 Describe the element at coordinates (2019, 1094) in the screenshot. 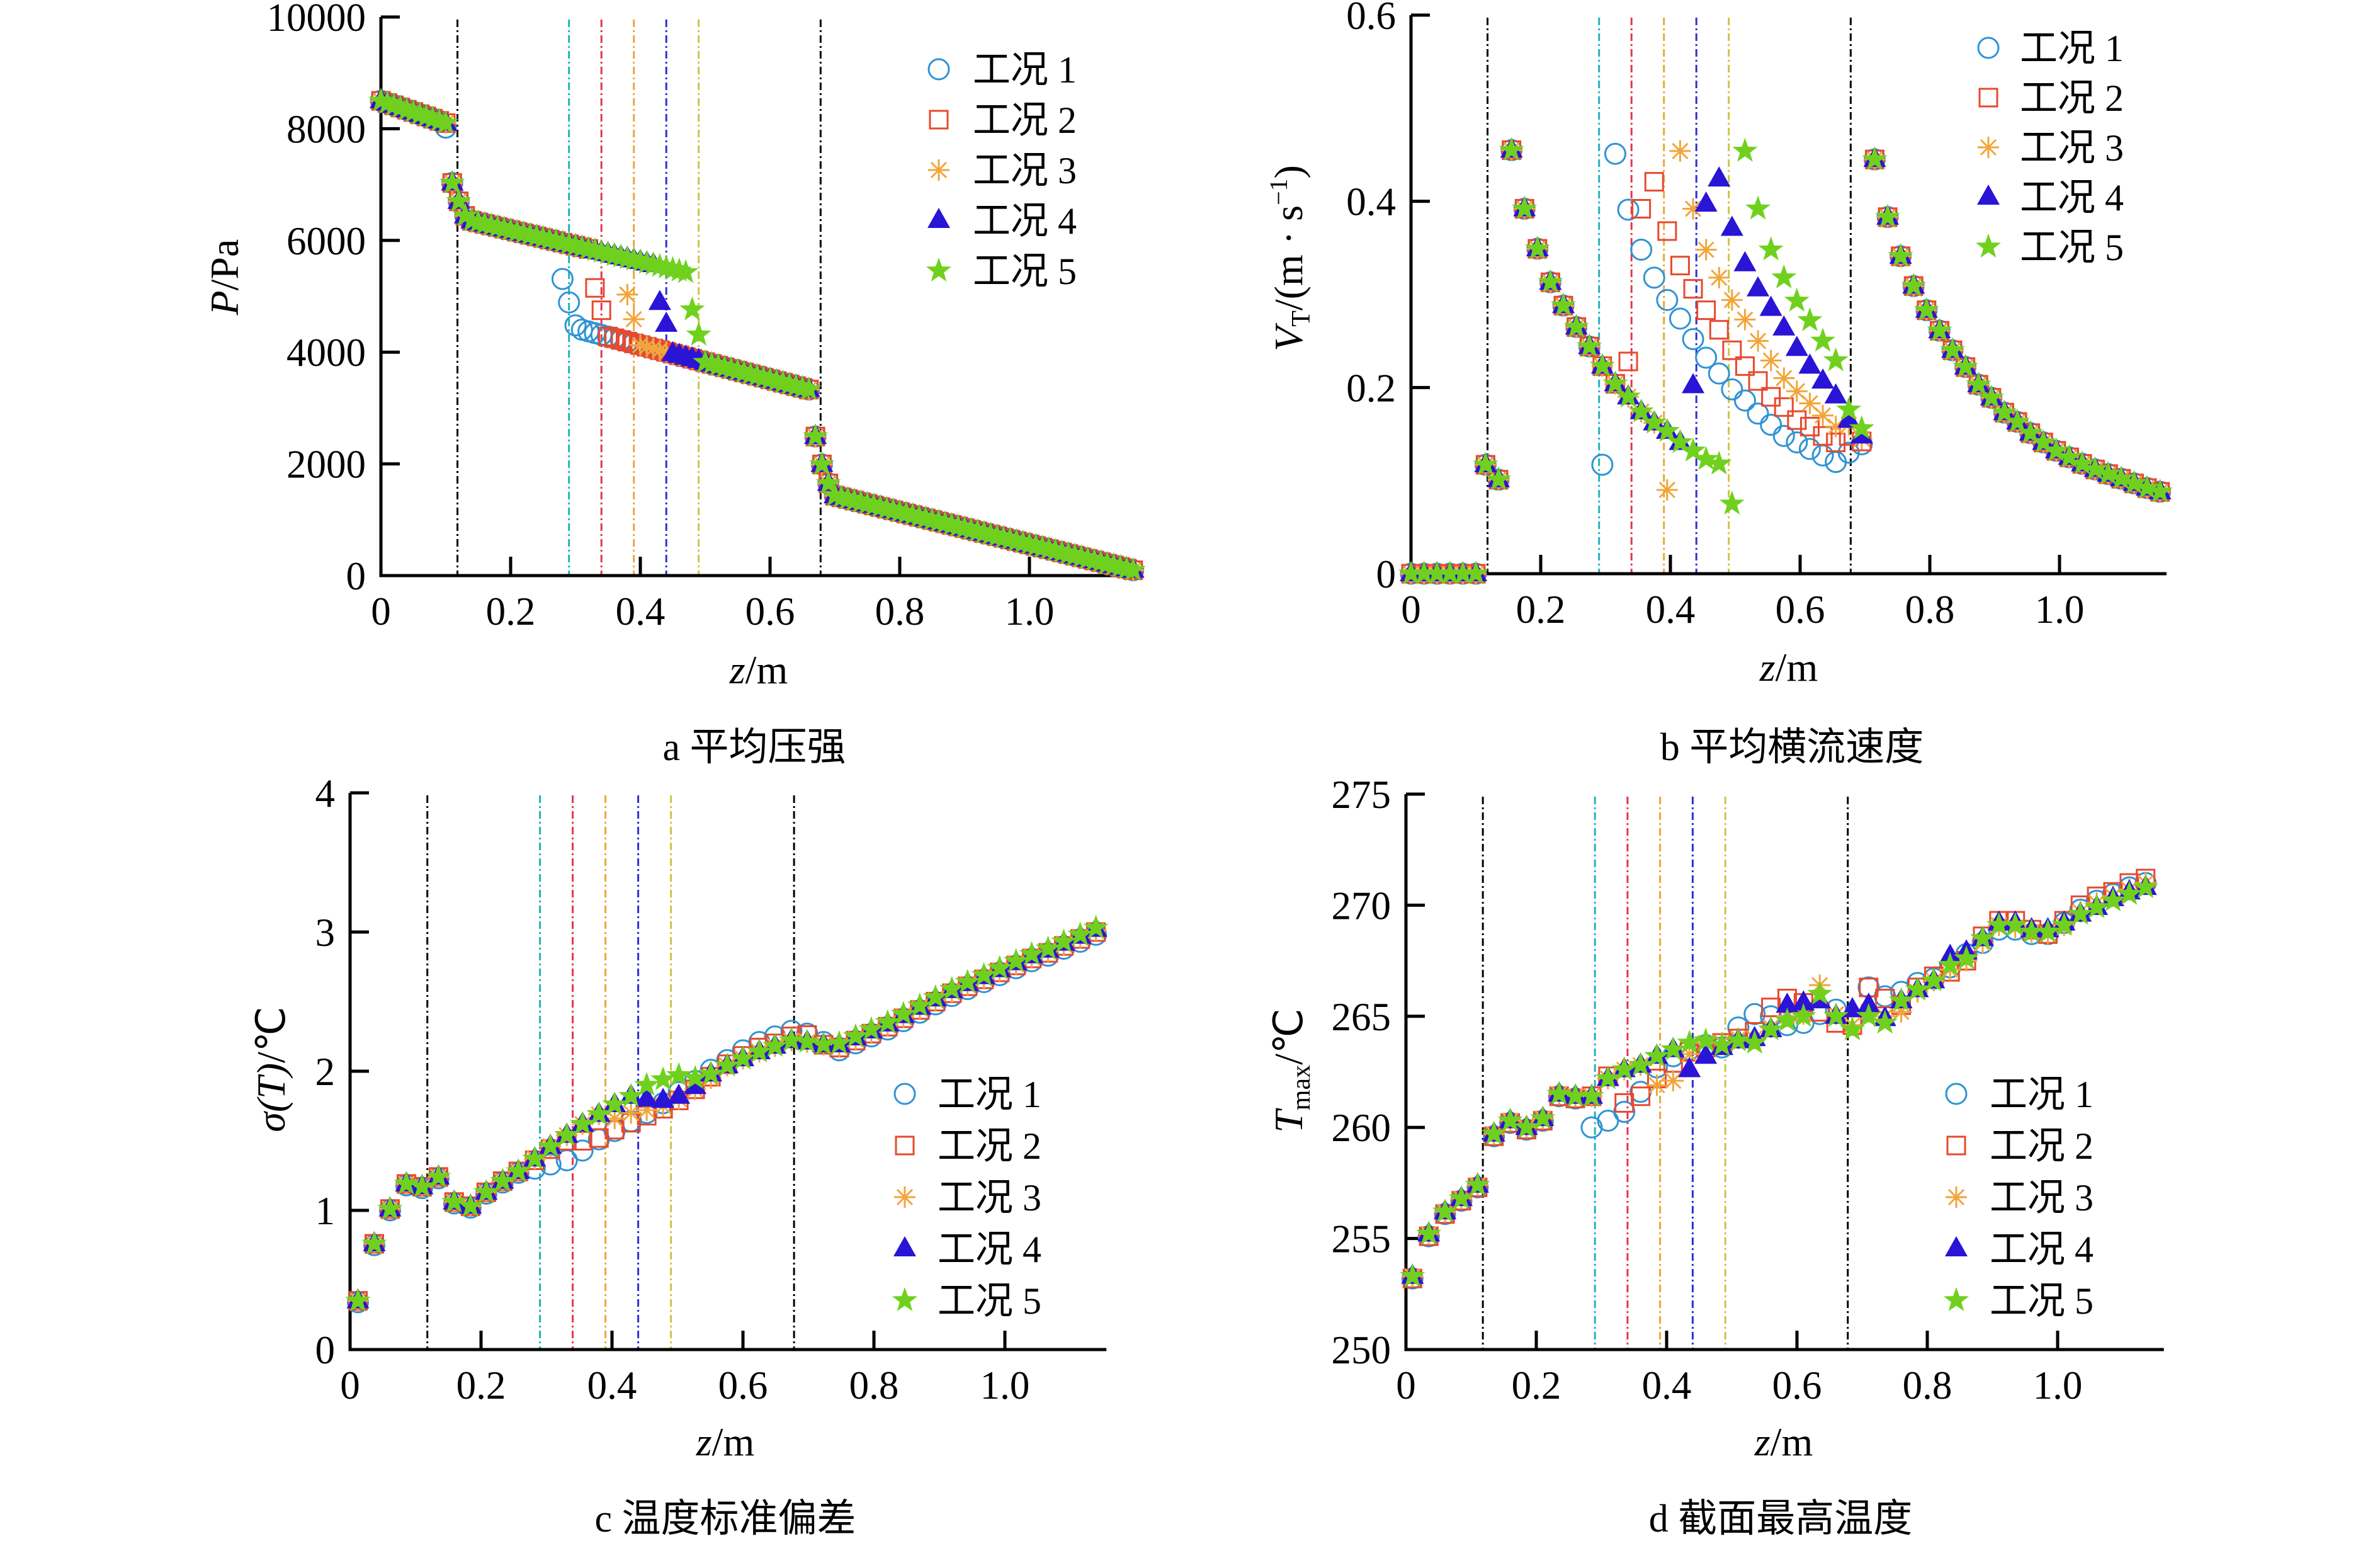

I see `legend-item-case-1: 工况 1` at that location.